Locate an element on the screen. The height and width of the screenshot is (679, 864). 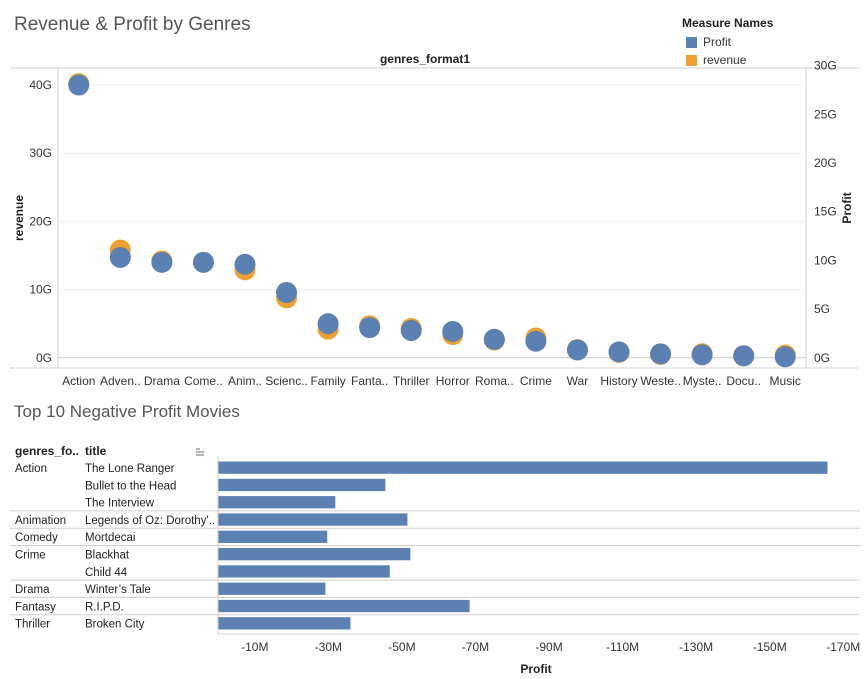
left-tick-label: 20G is located at coordinates (40, 221).